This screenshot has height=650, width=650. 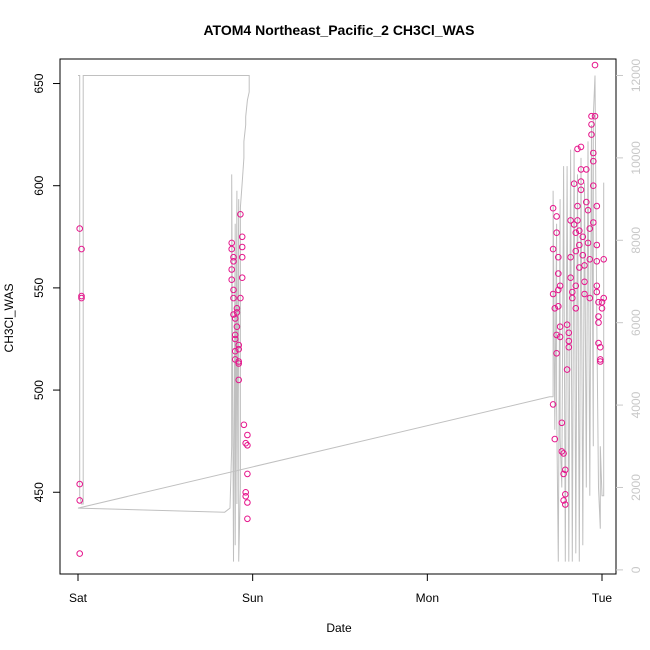 What do you see at coordinates (39, 83) in the screenshot?
I see `y-tick-label: 650` at bounding box center [39, 83].